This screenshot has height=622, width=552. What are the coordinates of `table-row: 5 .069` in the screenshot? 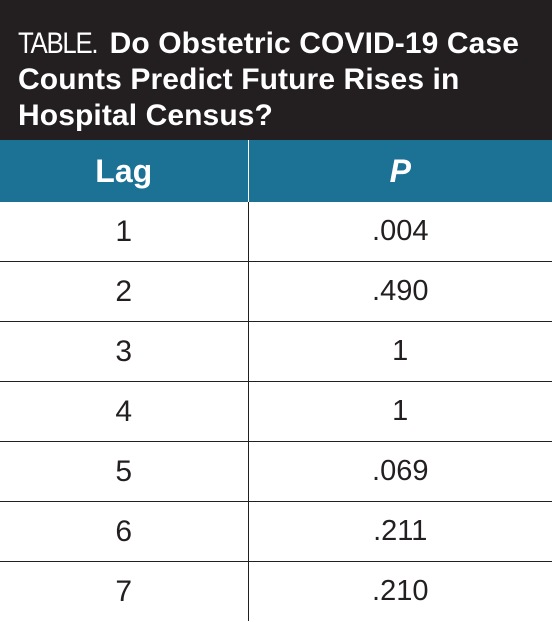 It's located at (276, 471).